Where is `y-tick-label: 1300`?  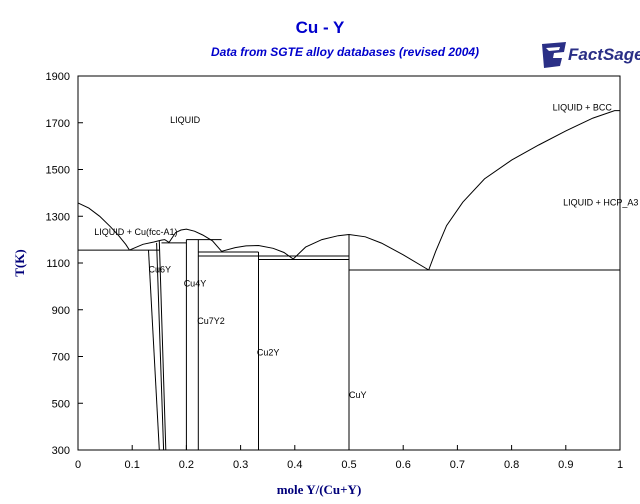 y-tick-label: 1300 is located at coordinates (58, 217).